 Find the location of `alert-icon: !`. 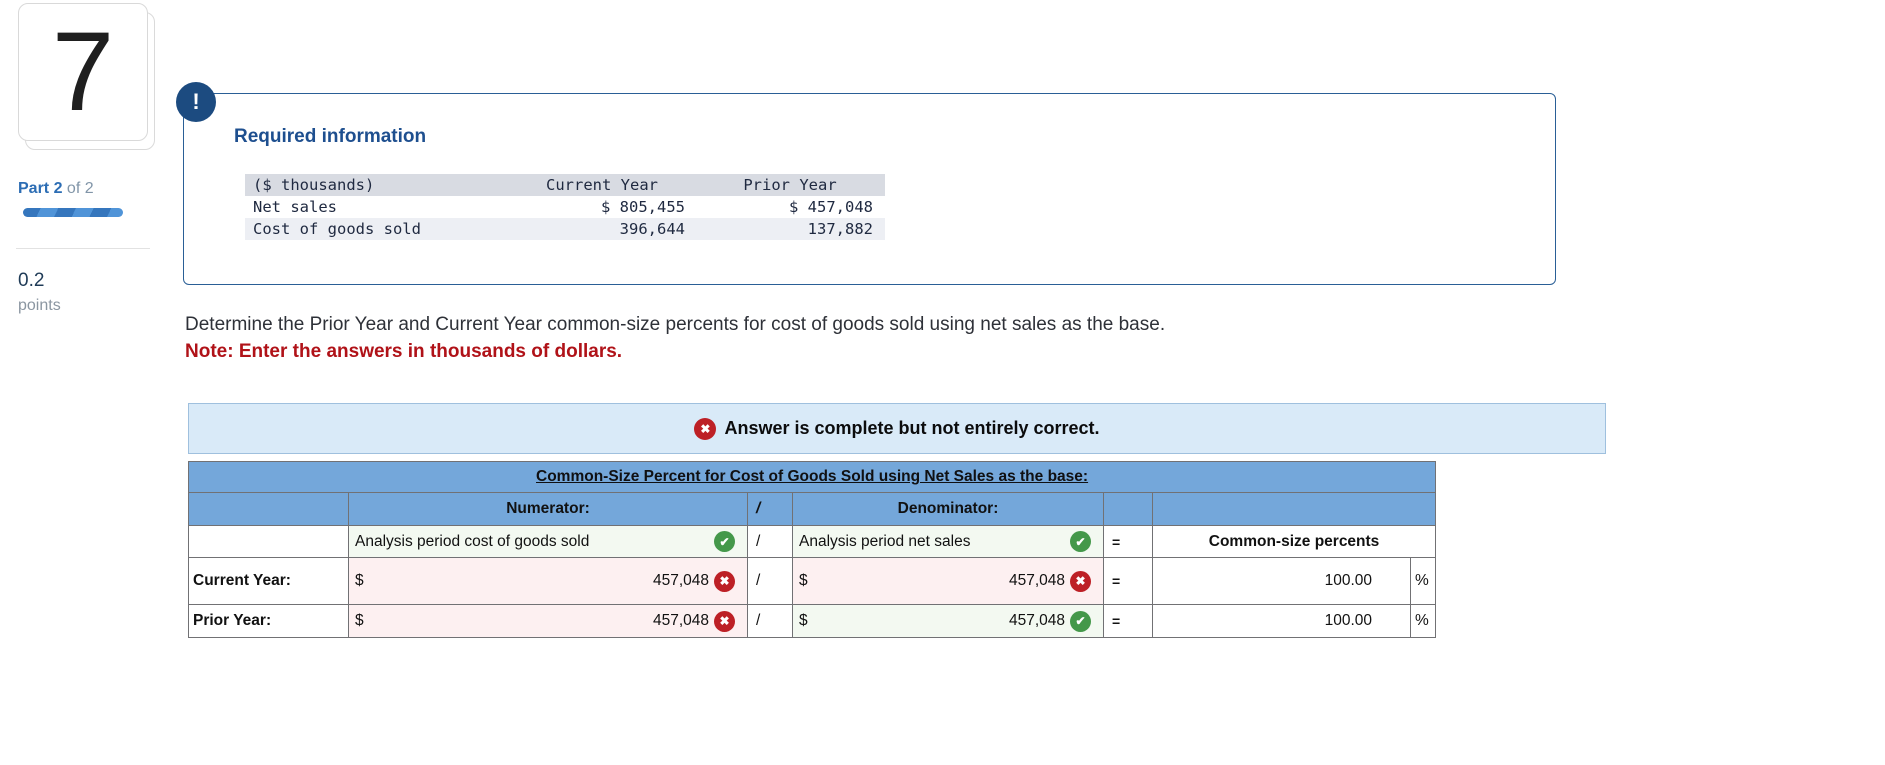

alert-icon: ! is located at coordinates (196, 102).